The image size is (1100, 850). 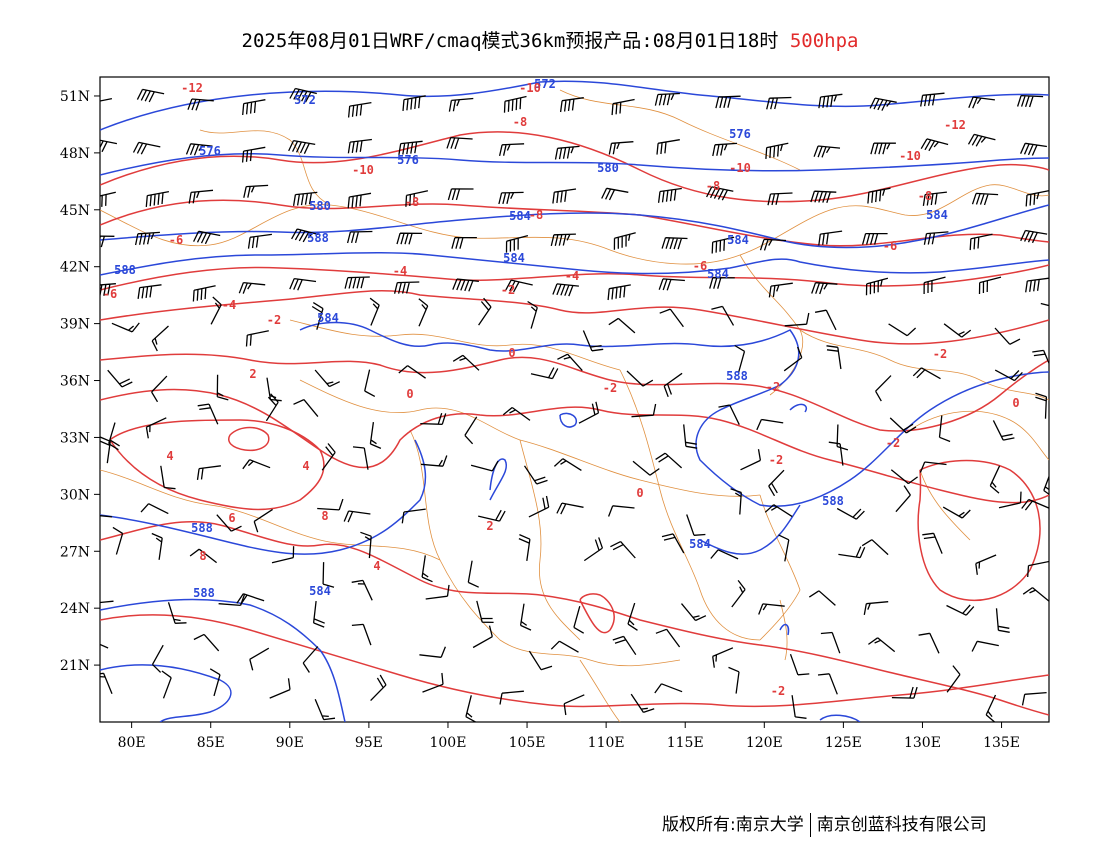 What do you see at coordinates (75, 495) in the screenshot?
I see `lat-tick-label: 30N` at bounding box center [75, 495].